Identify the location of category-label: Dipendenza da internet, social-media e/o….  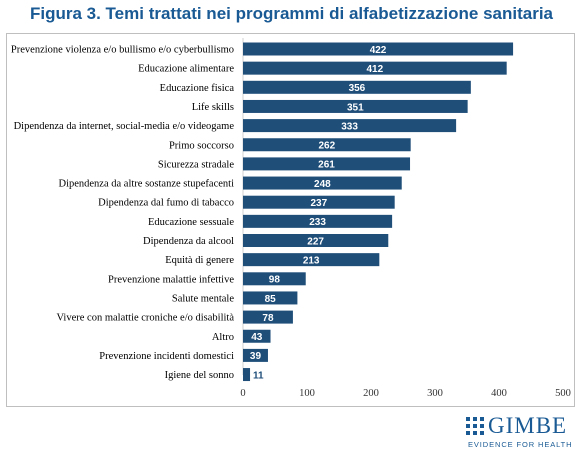
(124, 126).